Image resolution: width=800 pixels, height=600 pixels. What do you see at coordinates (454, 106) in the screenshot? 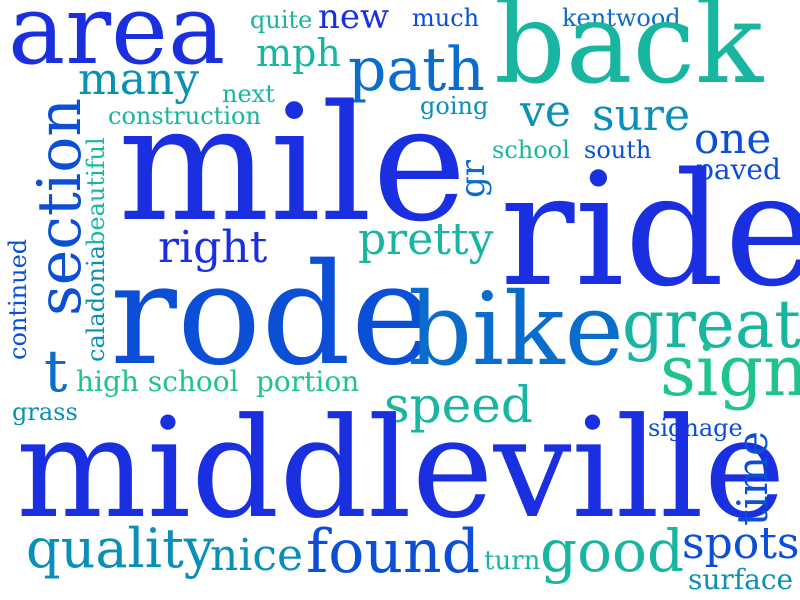
I see `word-going: going` at bounding box center [454, 106].